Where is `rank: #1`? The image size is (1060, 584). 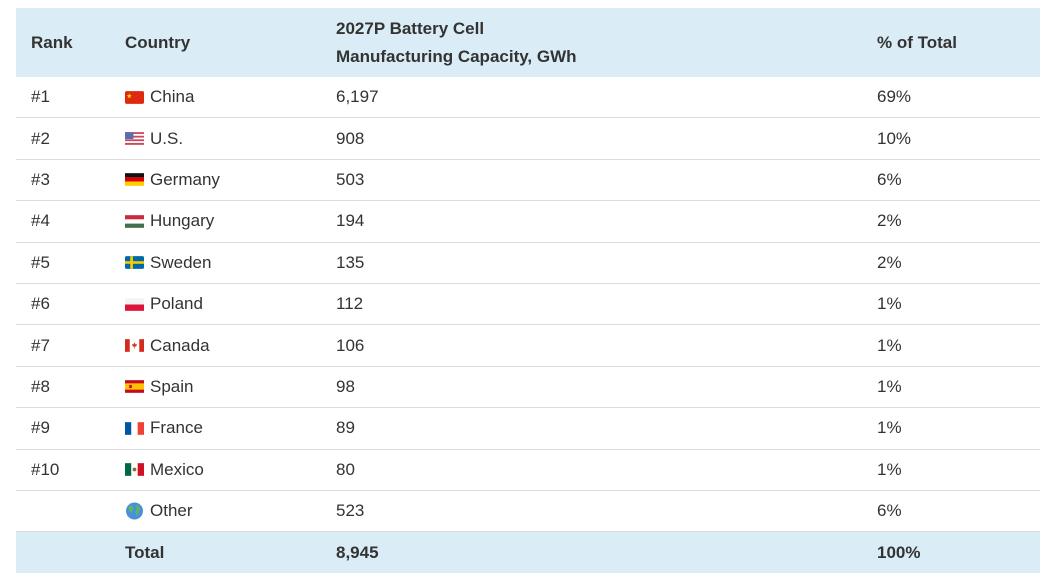
rank: #1 is located at coordinates (40, 97).